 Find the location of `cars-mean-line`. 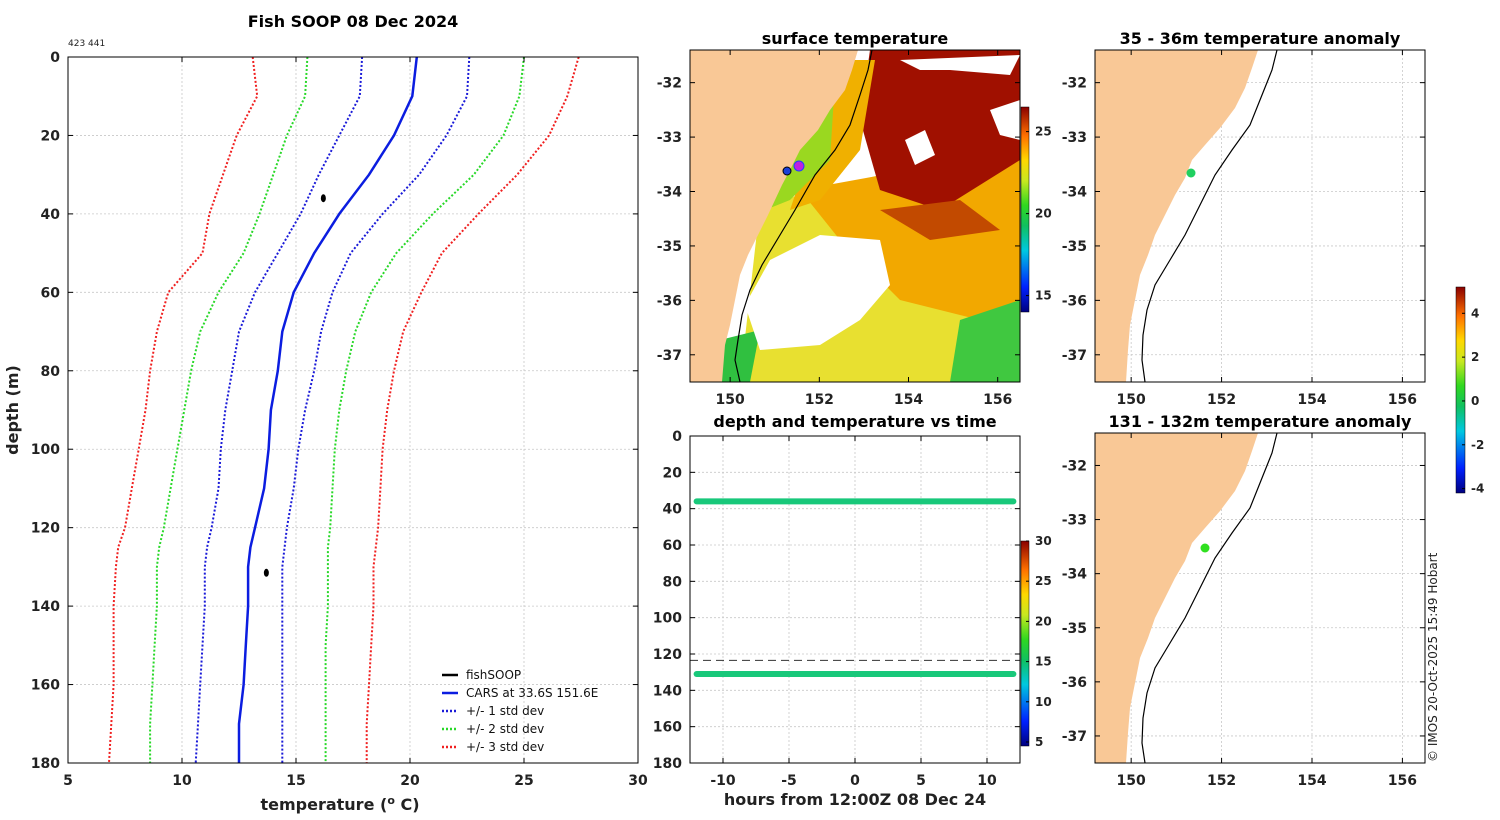

cars-mean-line is located at coordinates (328, 409).